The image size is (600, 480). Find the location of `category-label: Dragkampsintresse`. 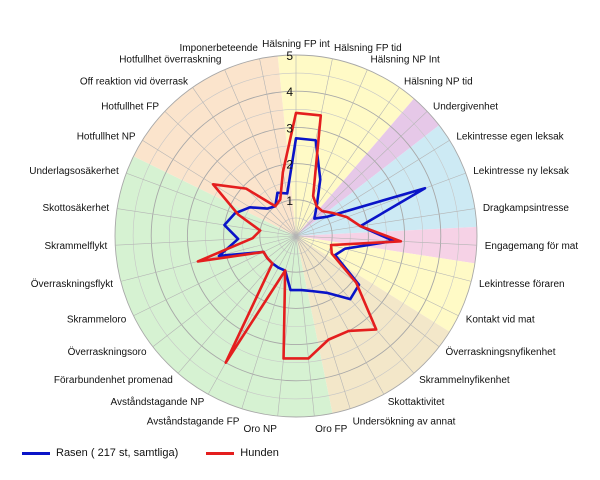

category-label: Dragkampsintresse is located at coordinates (526, 208).